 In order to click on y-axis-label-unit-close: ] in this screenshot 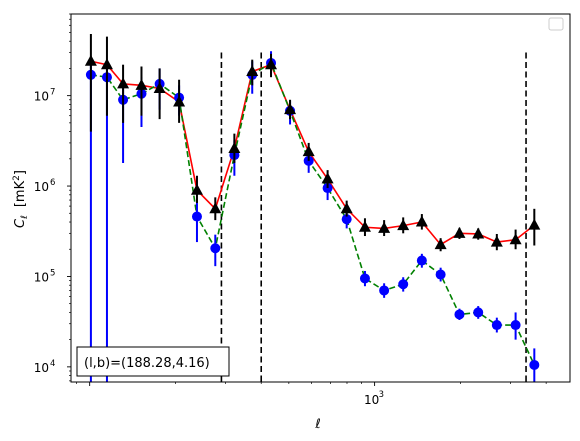, I will do `click(20, 172)`.